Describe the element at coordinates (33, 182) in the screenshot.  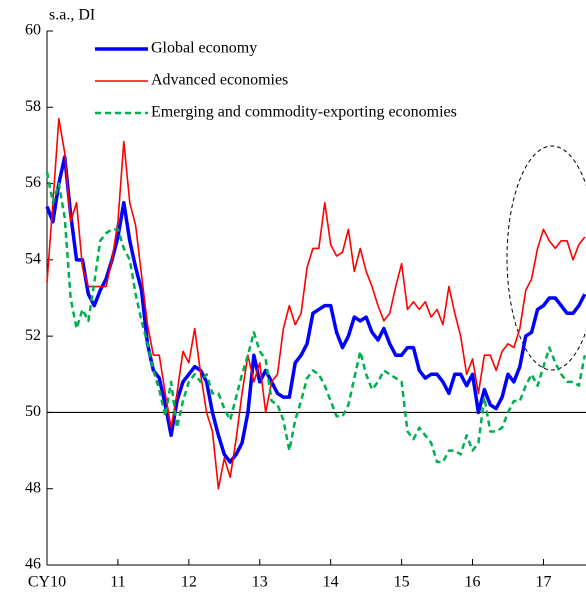
I see `y-tick-label: 56` at that location.